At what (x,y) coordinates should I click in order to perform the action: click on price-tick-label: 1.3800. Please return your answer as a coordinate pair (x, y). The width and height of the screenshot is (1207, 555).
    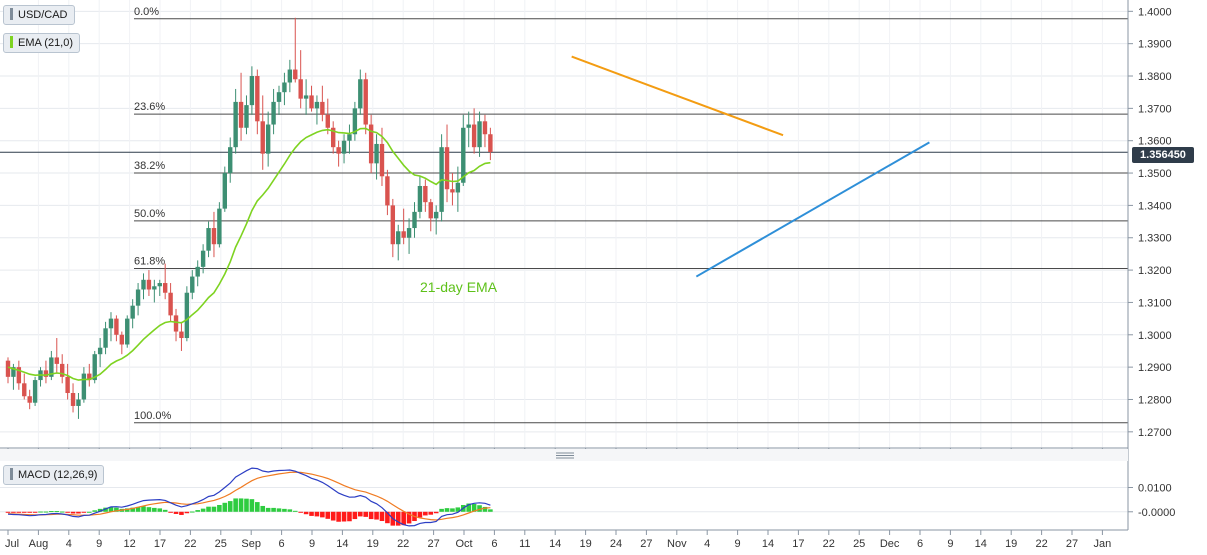
    Looking at the image, I should click on (1155, 77).